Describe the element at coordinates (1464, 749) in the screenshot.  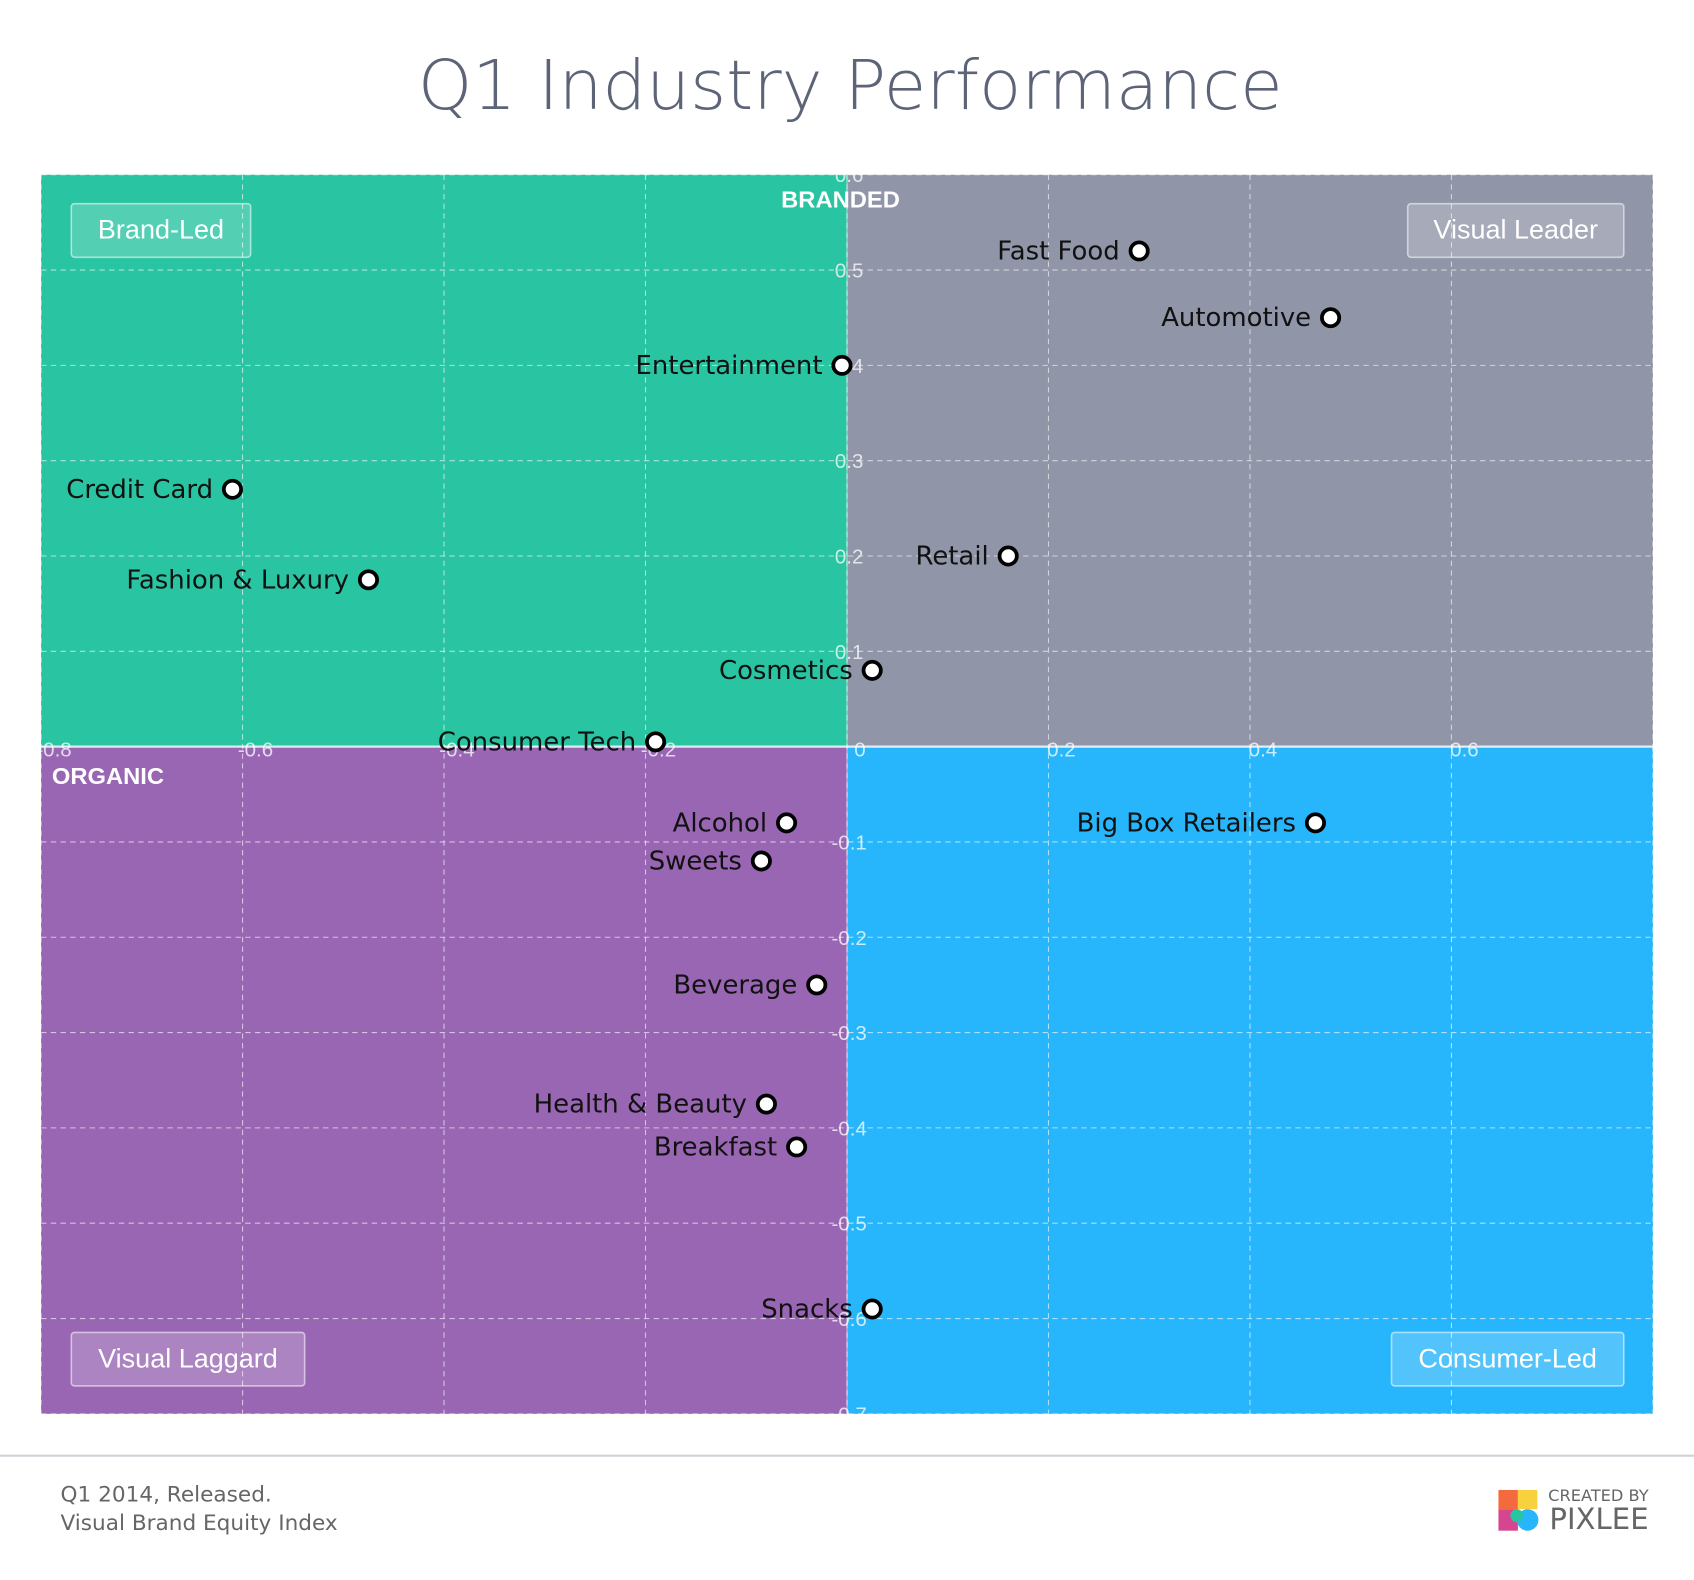
I see `x-tick-label: 0.6` at that location.